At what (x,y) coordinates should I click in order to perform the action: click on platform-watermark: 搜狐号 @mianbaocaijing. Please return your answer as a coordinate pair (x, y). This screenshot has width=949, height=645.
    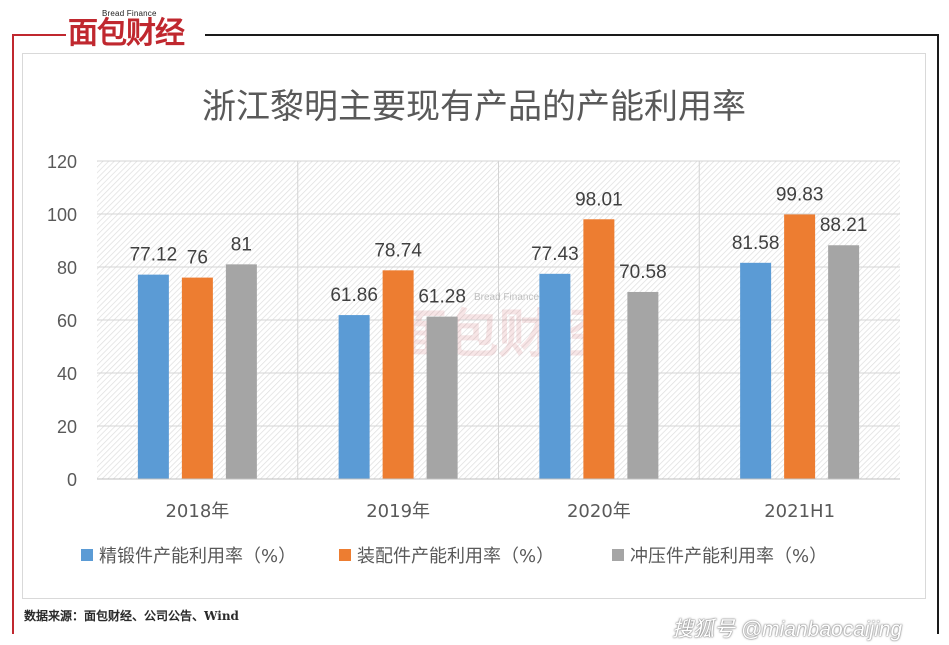
    Looking at the image, I should click on (787, 629).